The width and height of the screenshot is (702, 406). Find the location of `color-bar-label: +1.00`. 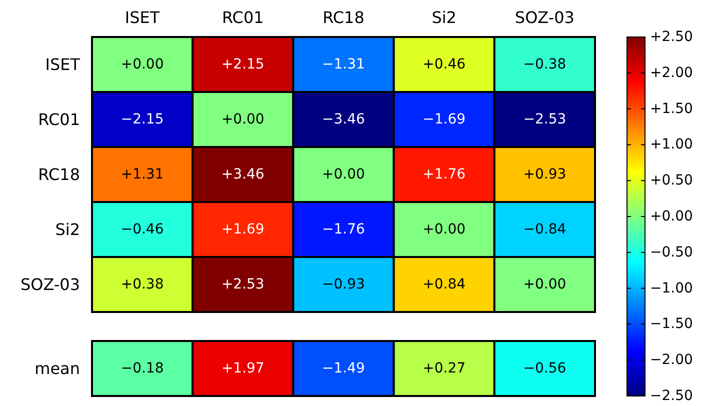

color-bar-label: +1.00 is located at coordinates (671, 144).